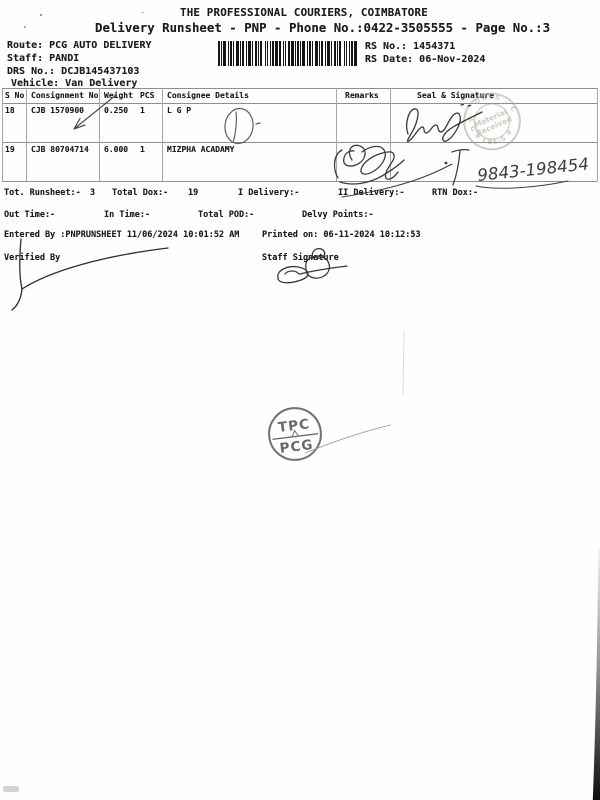 The image size is (600, 800). Describe the element at coordinates (226, 215) in the screenshot. I see `total-pod-label: Total POD:-` at that location.